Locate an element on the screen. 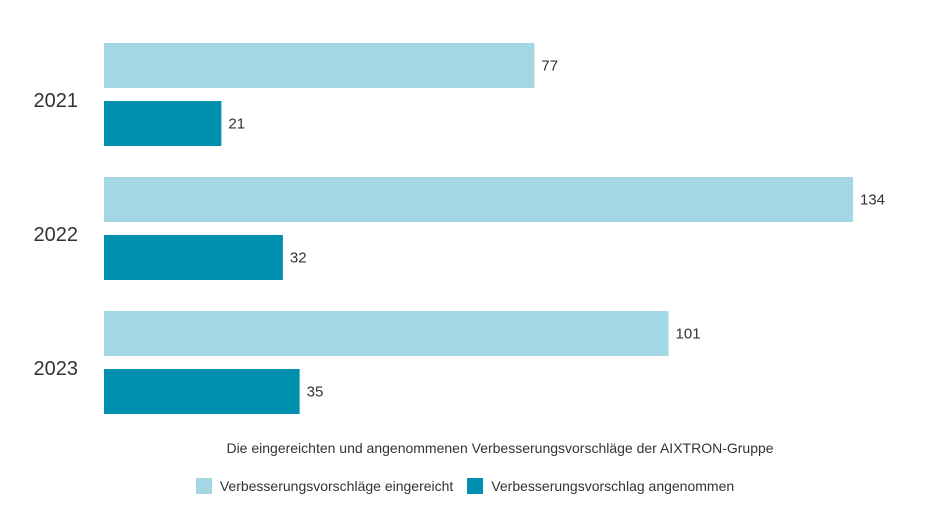 The height and width of the screenshot is (506, 930). category-label-2023: 2023 is located at coordinates (56, 369).